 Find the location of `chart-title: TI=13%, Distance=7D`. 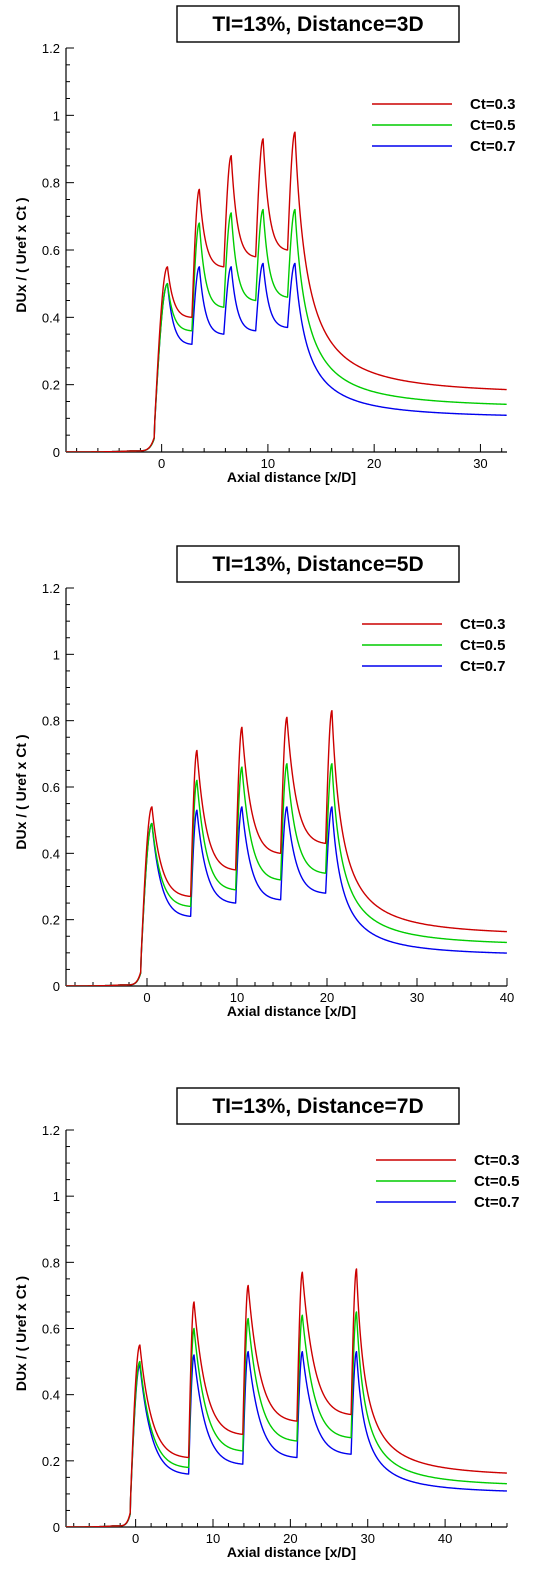

chart-title: TI=13%, Distance=7D is located at coordinates (317, 1106).